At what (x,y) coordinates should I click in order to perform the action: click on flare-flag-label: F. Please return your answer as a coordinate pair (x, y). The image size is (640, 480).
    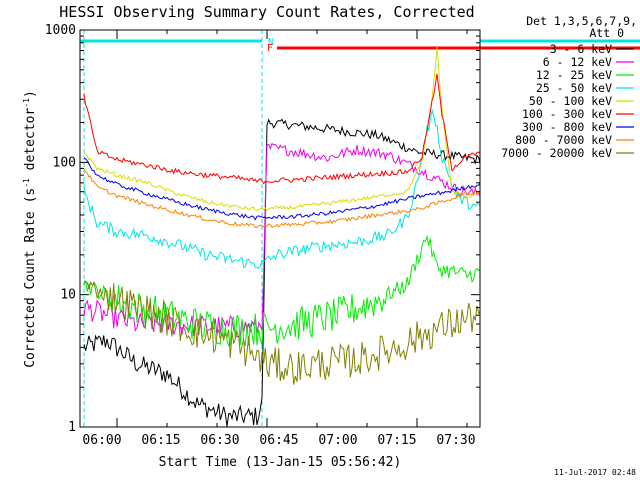
    Looking at the image, I should click on (270, 48).